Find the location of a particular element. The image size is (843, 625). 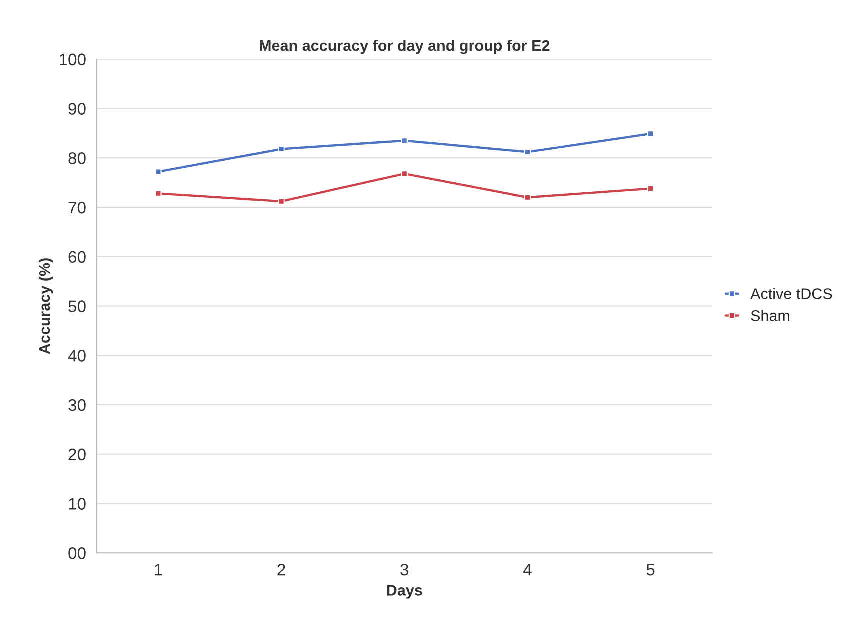

y-tick-label: 90 is located at coordinates (77, 109).